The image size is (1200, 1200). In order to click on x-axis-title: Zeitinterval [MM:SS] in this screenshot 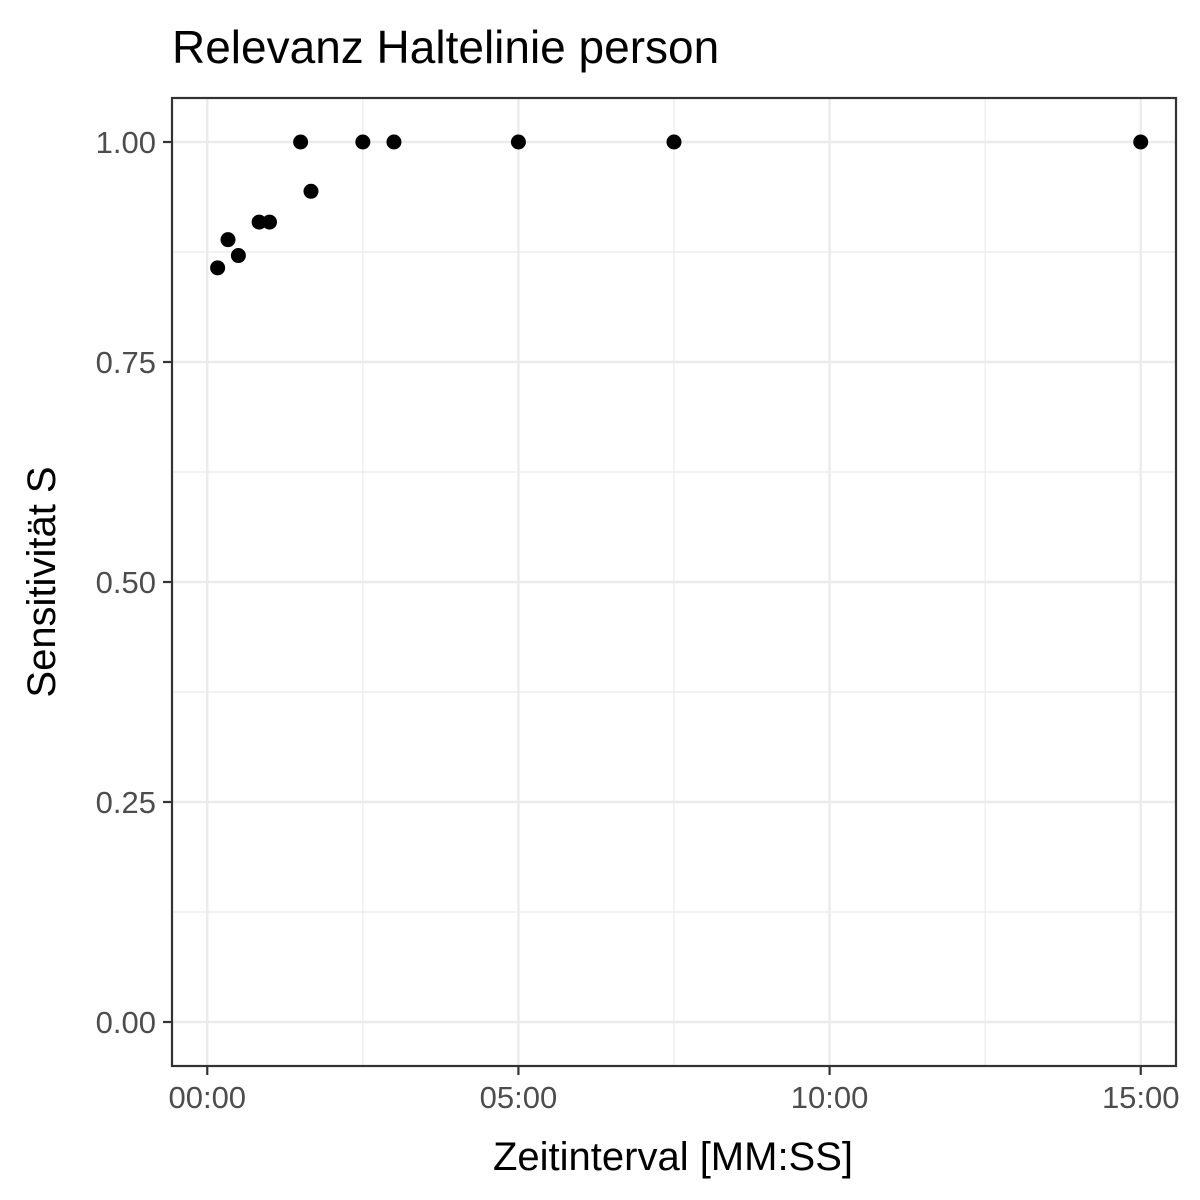, I will do `click(673, 1157)`.